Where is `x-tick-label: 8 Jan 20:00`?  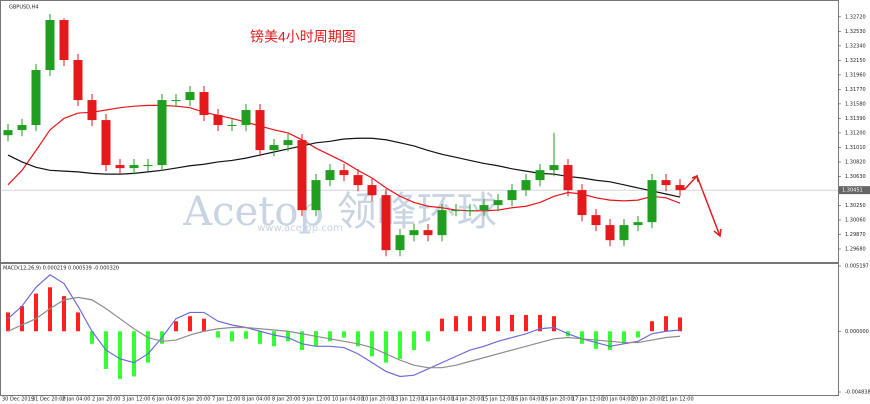 x-tick-label: 8 Jan 20:00 is located at coordinates (286, 400).